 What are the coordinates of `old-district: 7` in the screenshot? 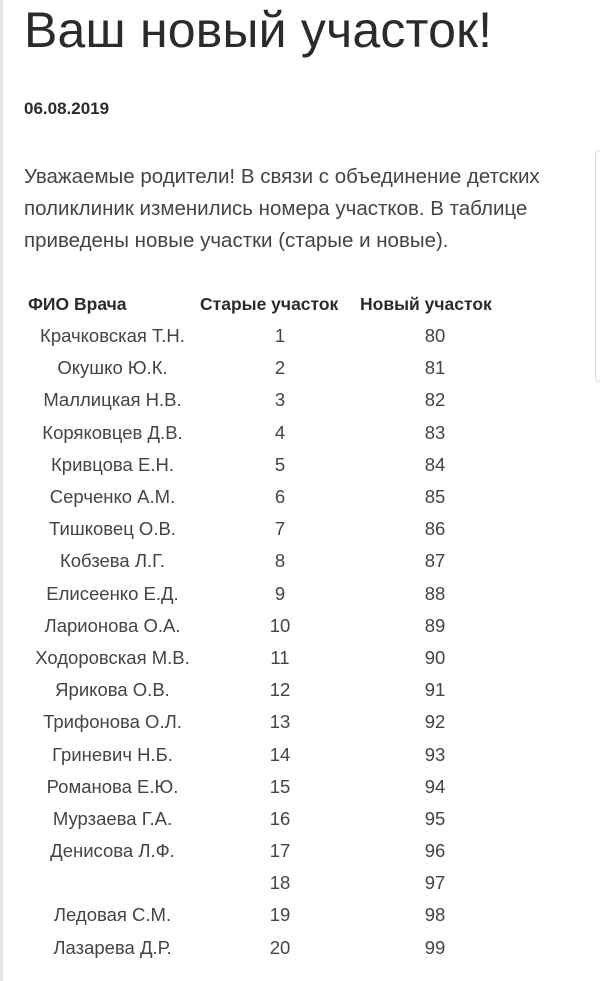 It's located at (280, 529).